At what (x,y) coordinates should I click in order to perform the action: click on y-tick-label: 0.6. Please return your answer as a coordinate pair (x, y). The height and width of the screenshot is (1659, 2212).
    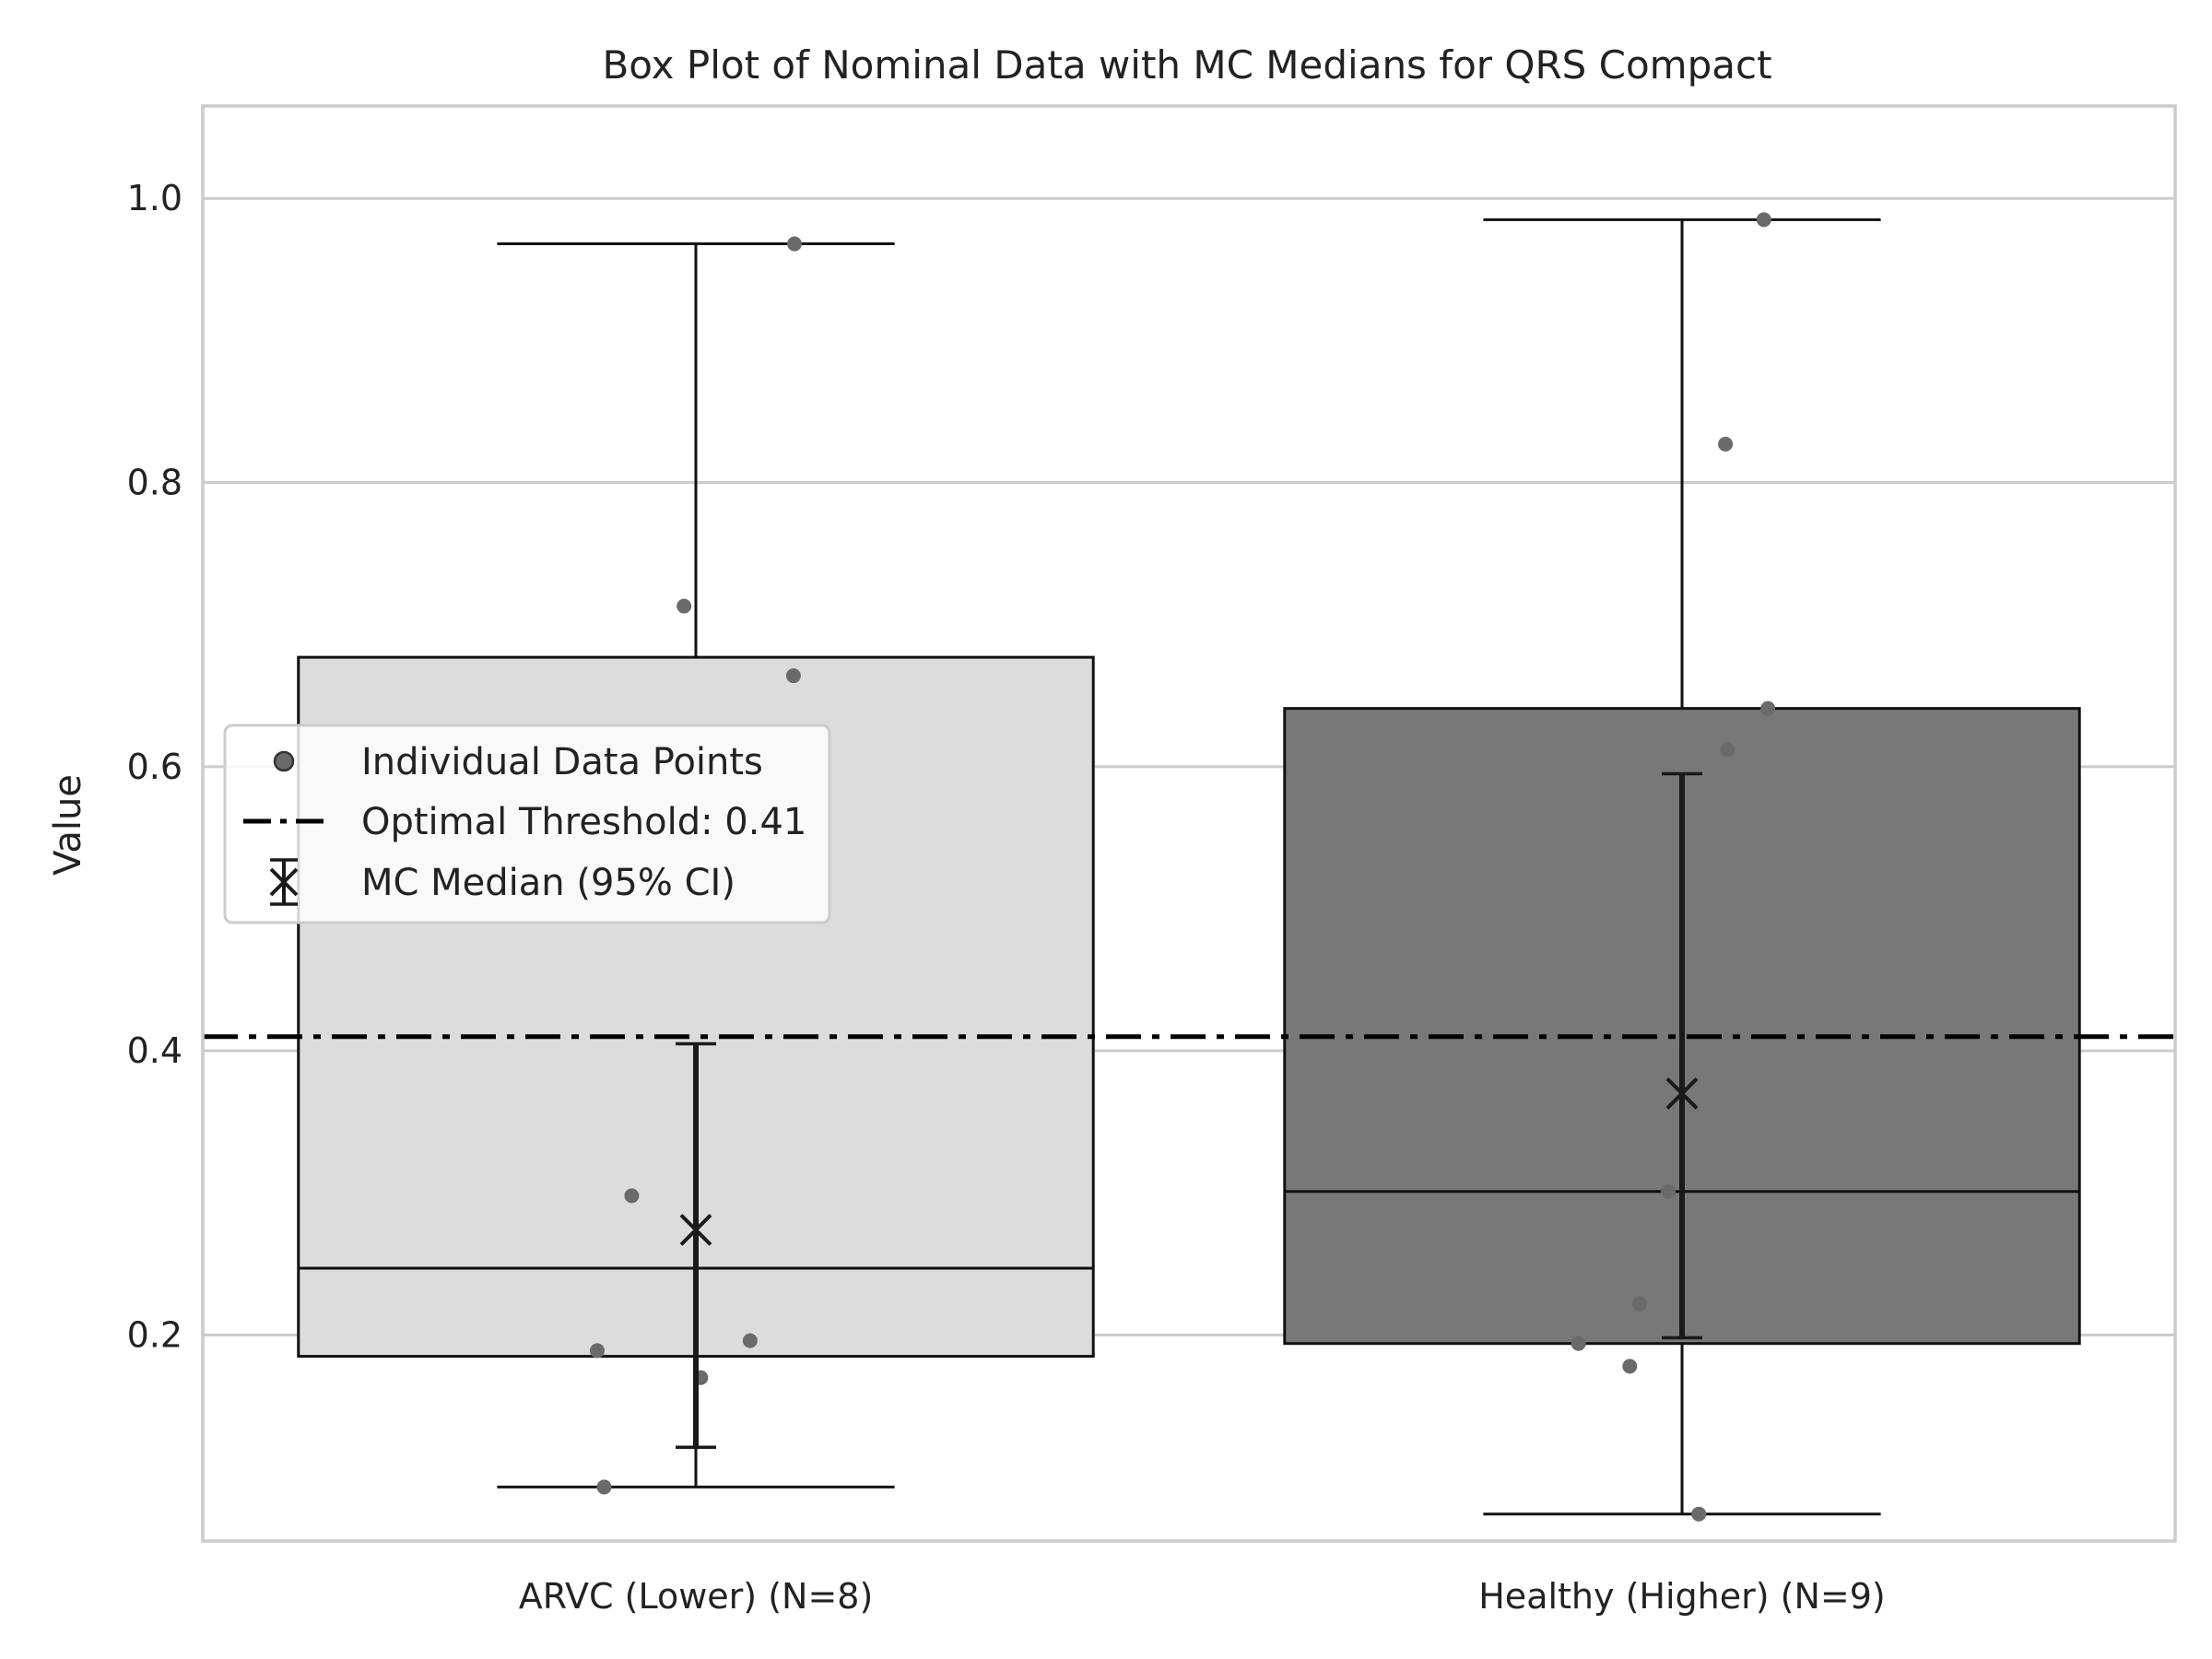
    Looking at the image, I should click on (154, 767).